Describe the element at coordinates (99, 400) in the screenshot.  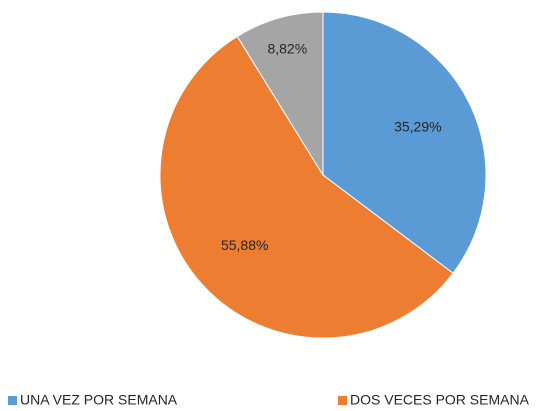
I see `legend-label: UNA VEZ POR SEMANA` at that location.